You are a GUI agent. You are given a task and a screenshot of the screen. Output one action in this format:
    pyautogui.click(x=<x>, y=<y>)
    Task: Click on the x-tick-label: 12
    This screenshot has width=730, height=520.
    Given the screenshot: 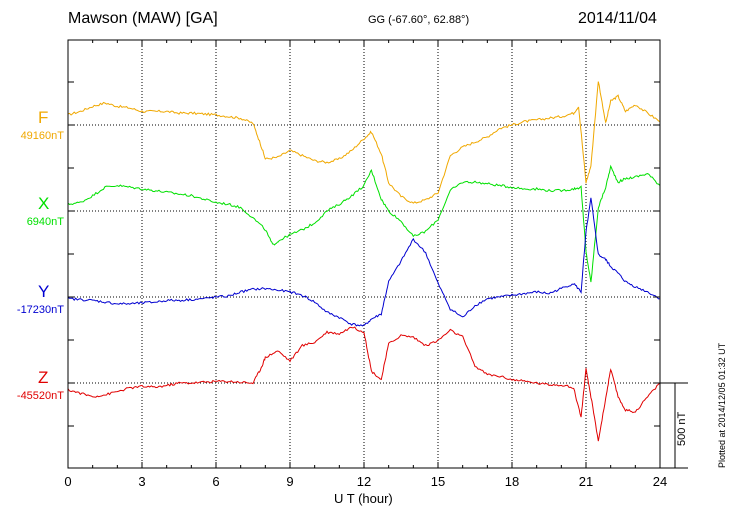 What is the action you would take?
    pyautogui.click(x=364, y=481)
    